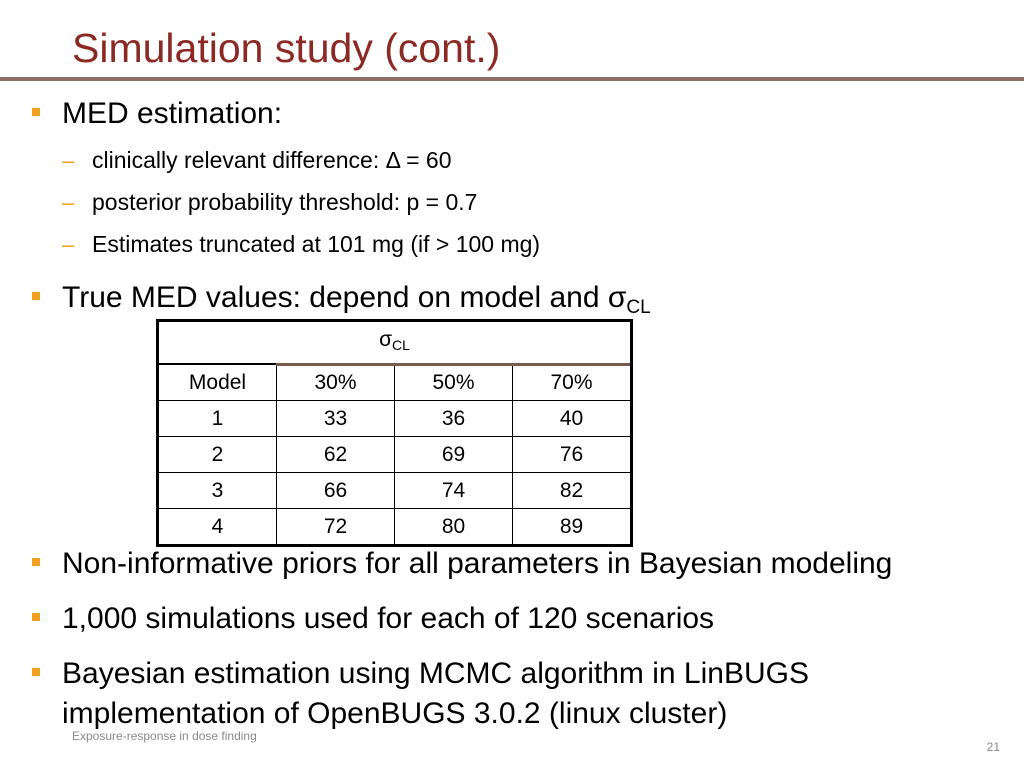  I want to click on table-cell: 1, so click(217, 418).